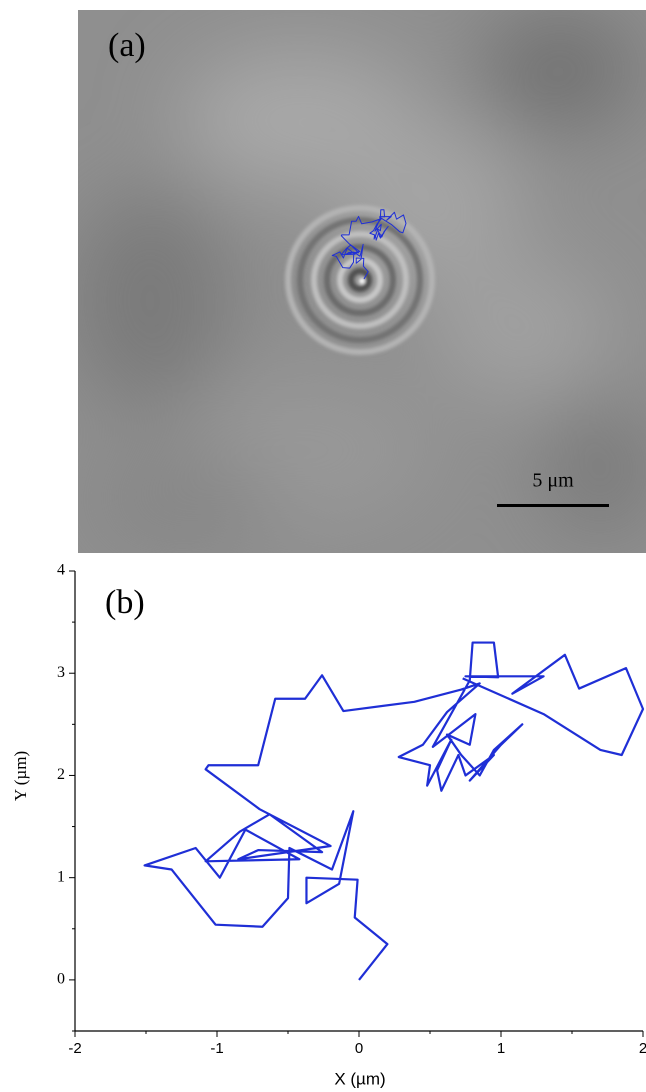  Describe the element at coordinates (553, 481) in the screenshot. I see `scale-bar-label: 5 μm` at that location.